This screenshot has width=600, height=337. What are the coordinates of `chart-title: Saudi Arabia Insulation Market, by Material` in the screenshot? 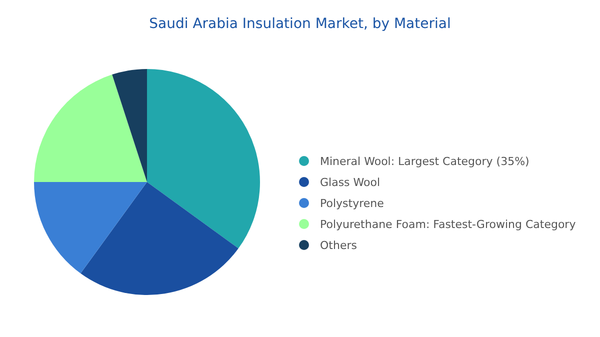 It's located at (300, 24).